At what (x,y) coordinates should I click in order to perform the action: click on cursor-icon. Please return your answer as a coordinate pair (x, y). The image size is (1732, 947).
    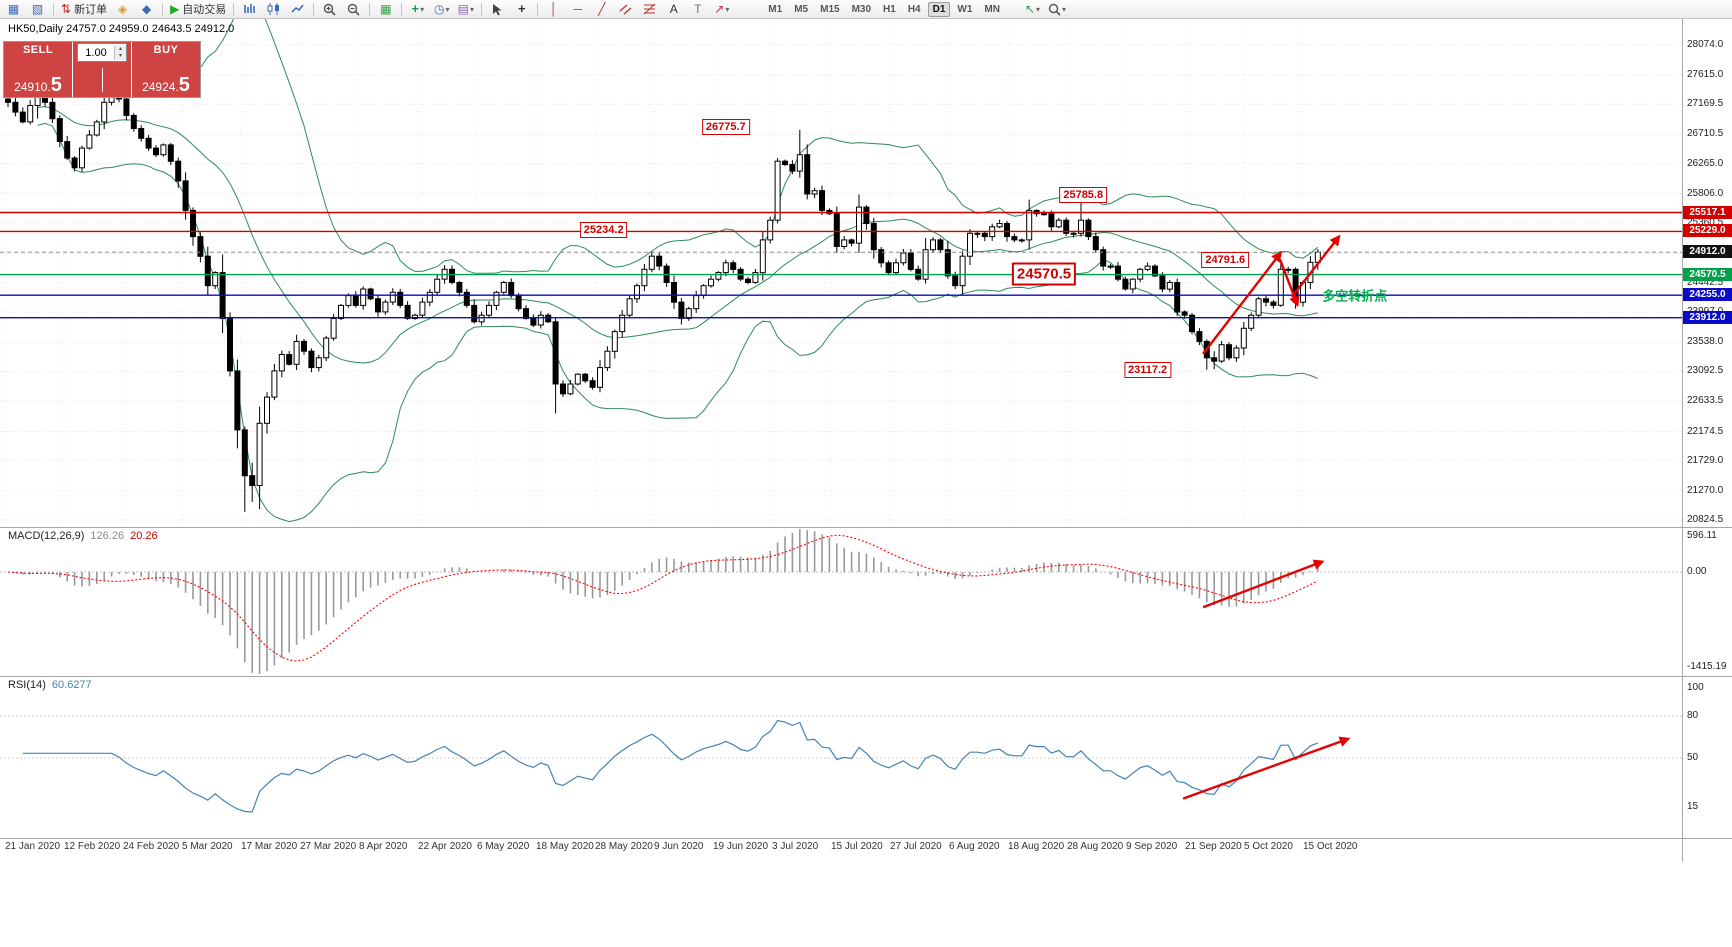
    Looking at the image, I should click on (497, 9).